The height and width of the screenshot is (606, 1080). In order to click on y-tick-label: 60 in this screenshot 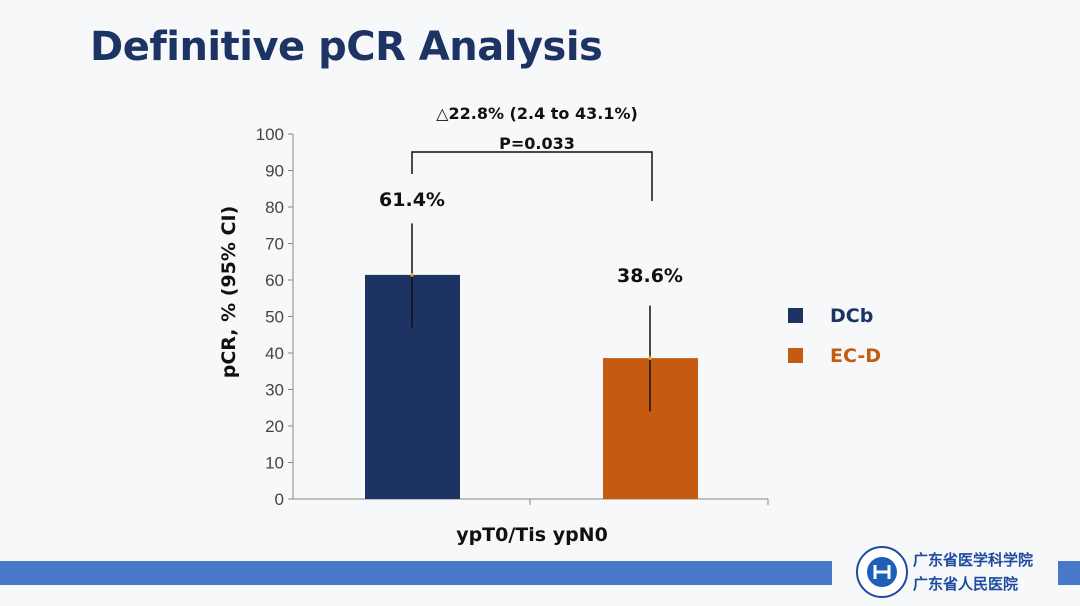, I will do `click(274, 280)`.